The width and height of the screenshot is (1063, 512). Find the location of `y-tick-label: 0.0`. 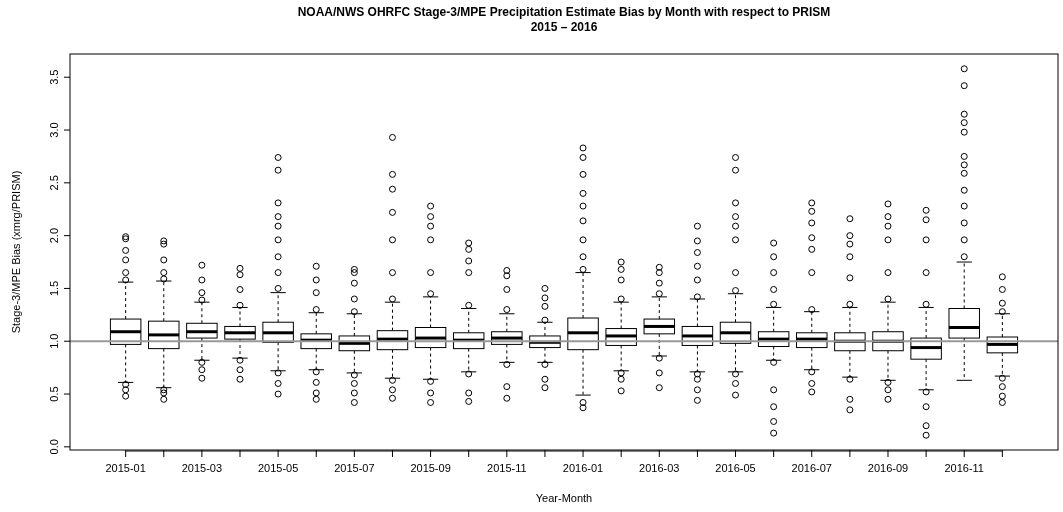

y-tick-label: 0.0 is located at coordinates (54, 447).